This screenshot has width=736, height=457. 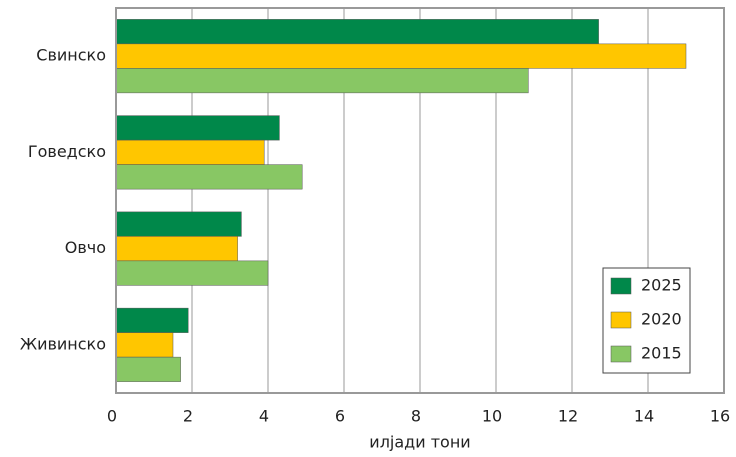 What do you see at coordinates (71, 55) in the screenshot?
I see `y-tick-label: Свинско` at bounding box center [71, 55].